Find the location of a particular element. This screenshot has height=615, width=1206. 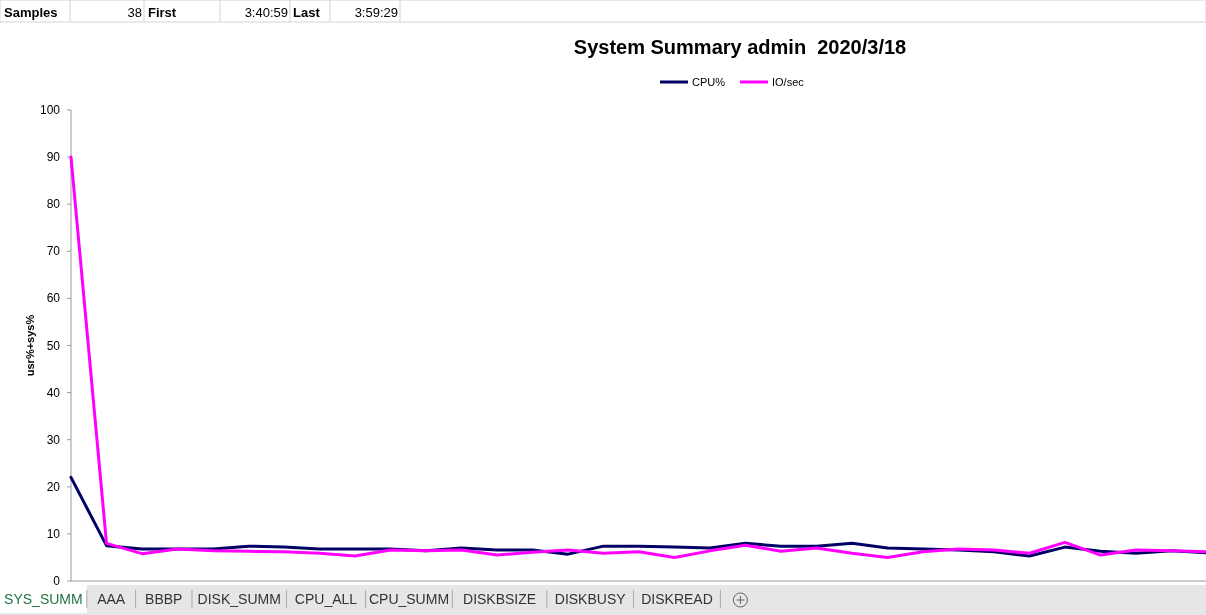

text: 38 is located at coordinates (134, 12).